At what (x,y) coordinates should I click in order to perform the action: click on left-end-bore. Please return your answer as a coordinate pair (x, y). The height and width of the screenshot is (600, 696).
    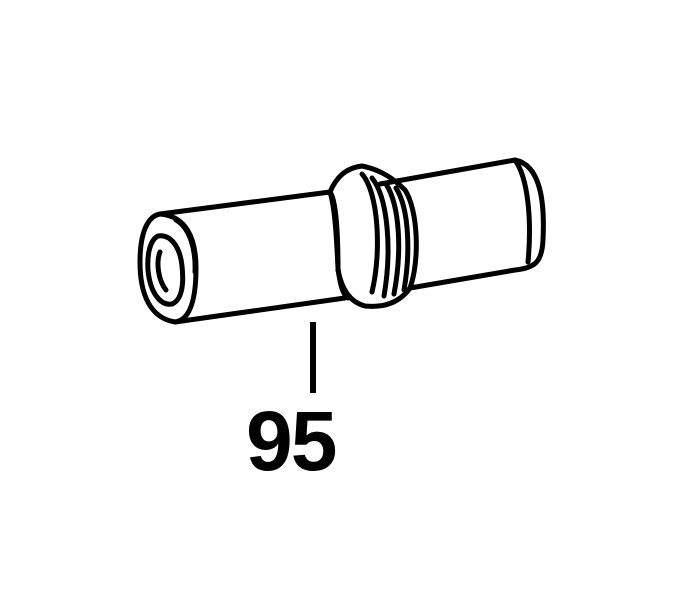
    Looking at the image, I should click on (165, 270).